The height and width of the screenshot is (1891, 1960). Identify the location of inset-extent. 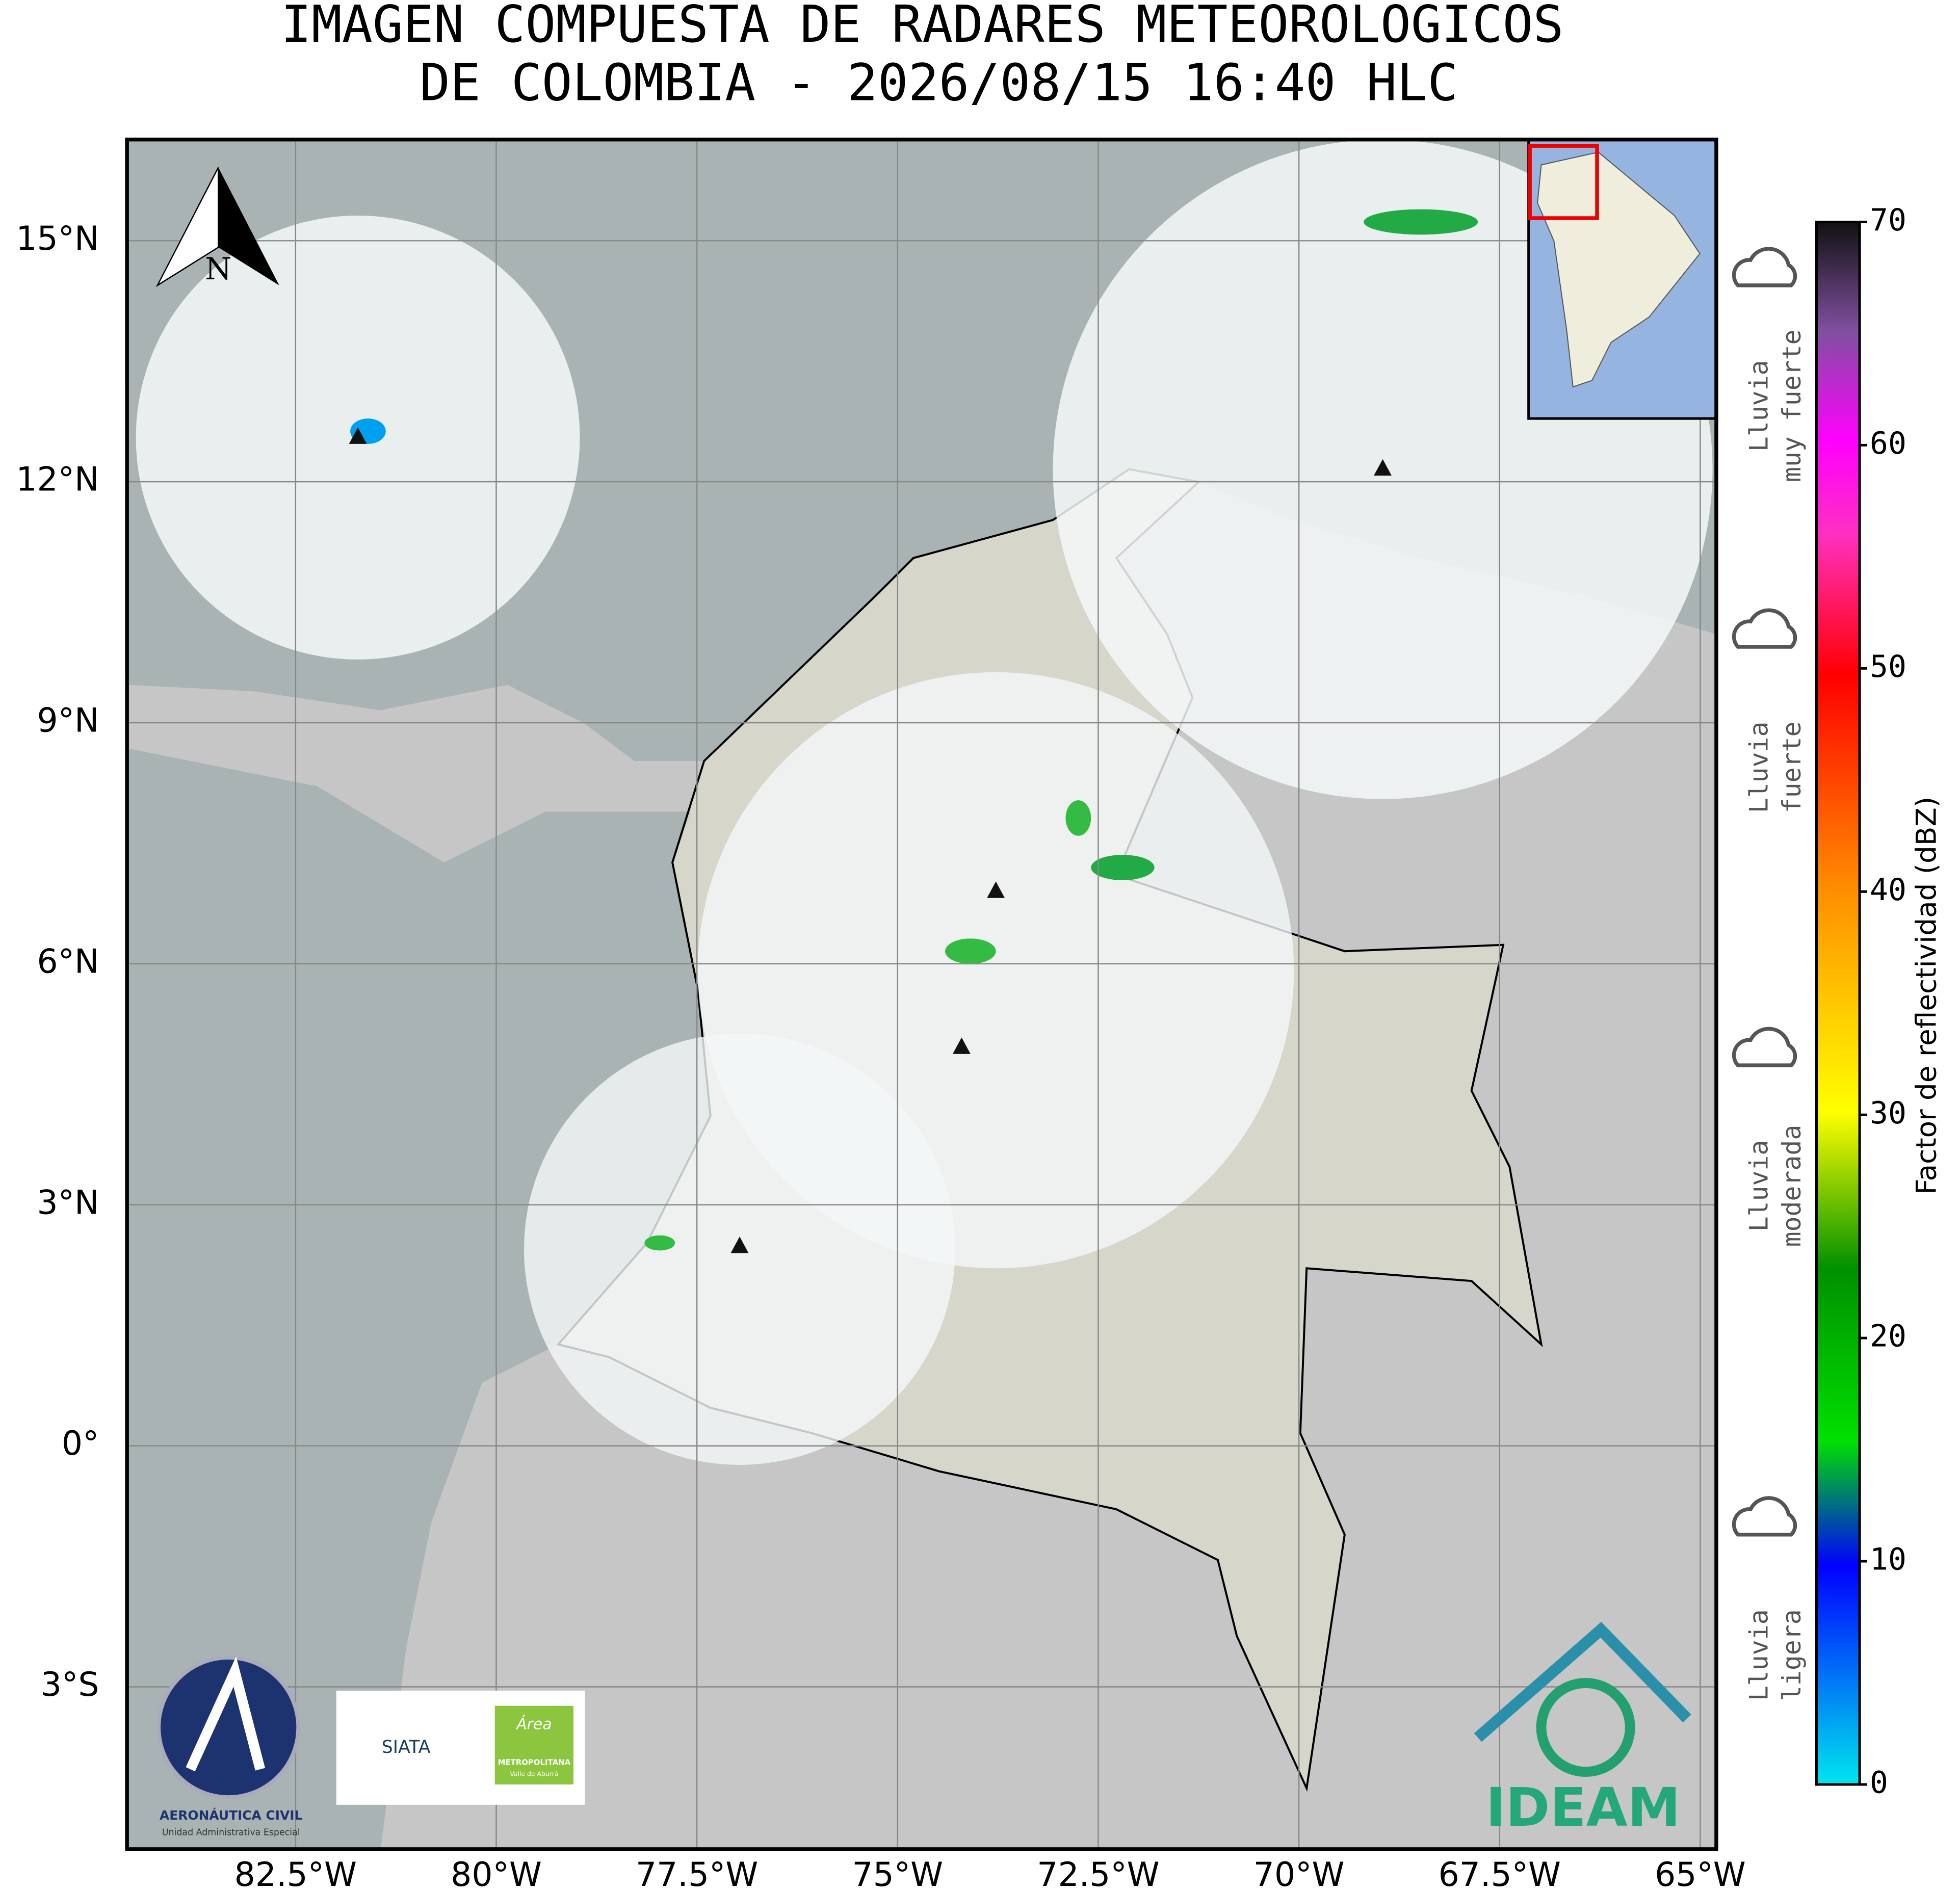
(1564, 182).